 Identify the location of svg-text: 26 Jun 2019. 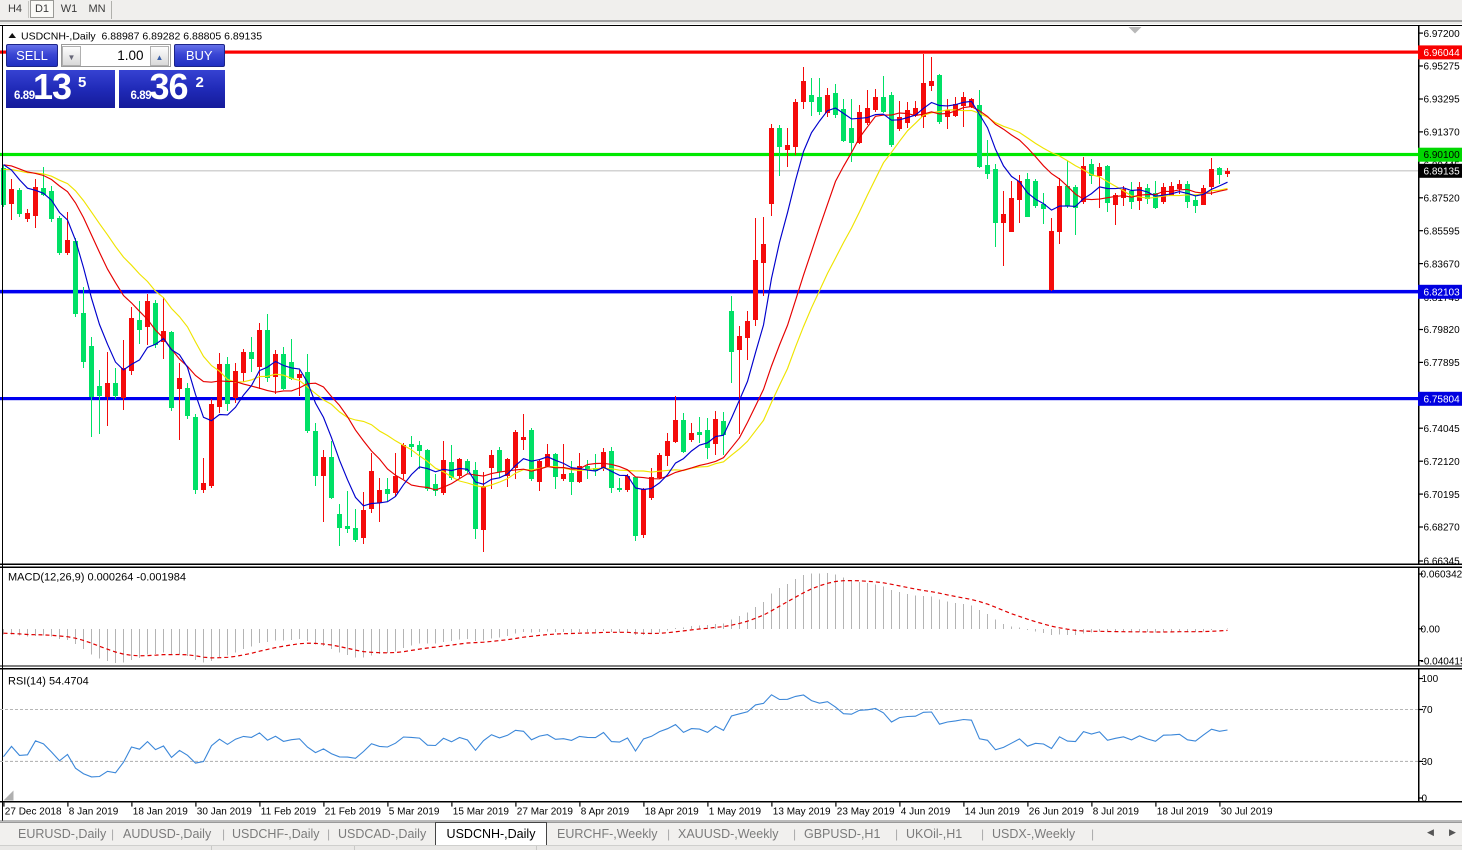
(1056, 812).